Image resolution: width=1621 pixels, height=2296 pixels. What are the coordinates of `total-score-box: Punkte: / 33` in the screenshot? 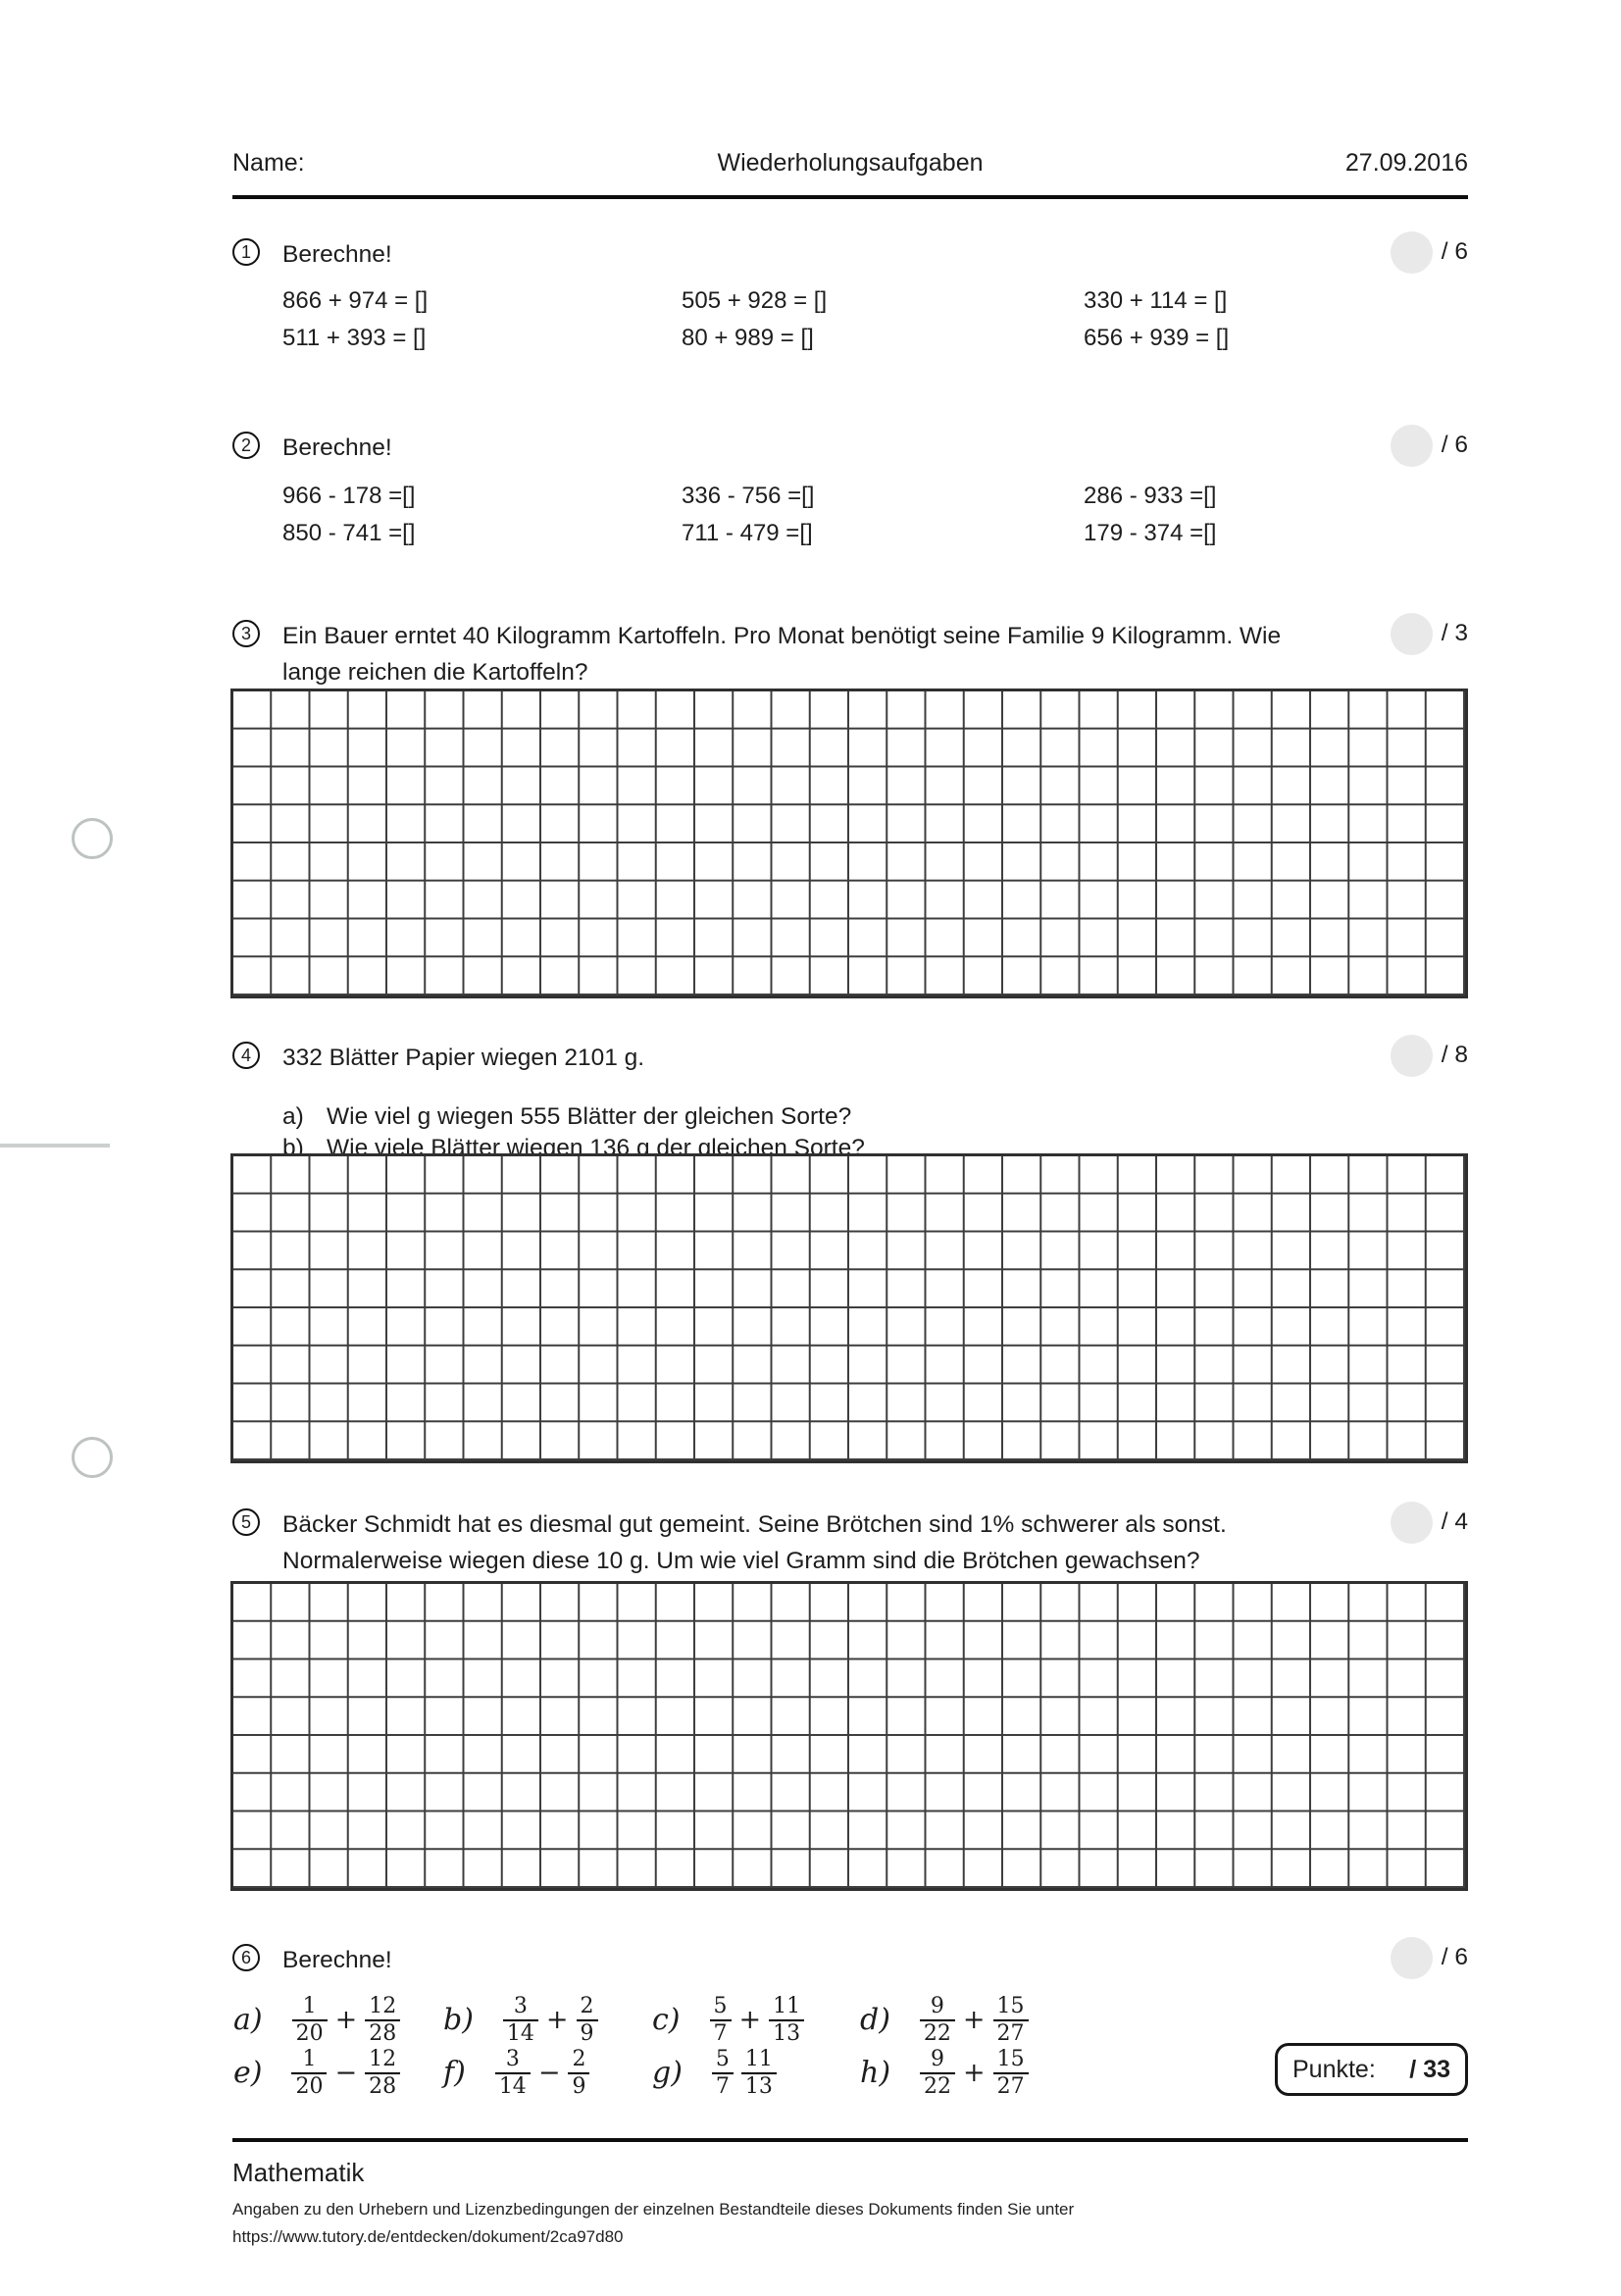 It's located at (1371, 2069).